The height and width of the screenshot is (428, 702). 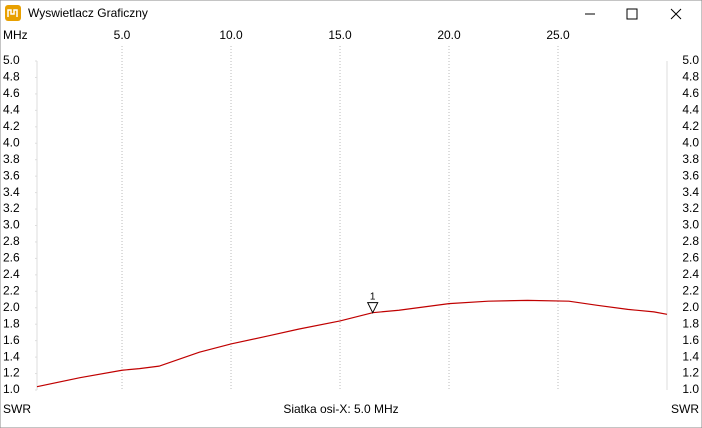 What do you see at coordinates (676, 14) in the screenshot?
I see `close-button` at bounding box center [676, 14].